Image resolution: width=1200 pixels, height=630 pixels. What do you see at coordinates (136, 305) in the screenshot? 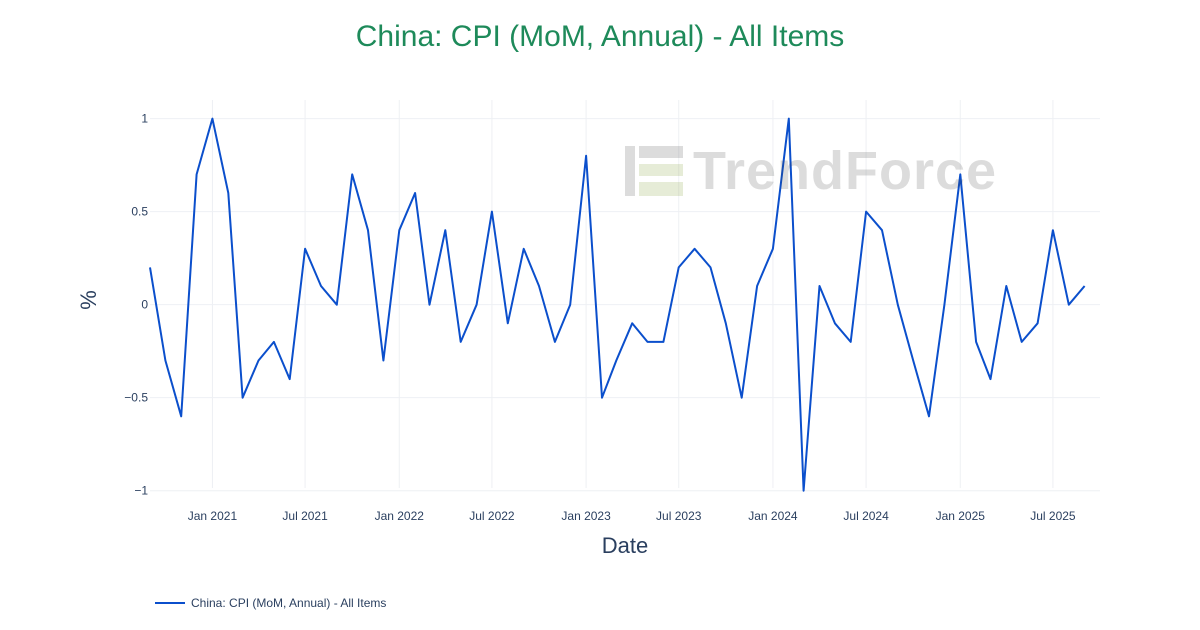
I see `y-axis-ticks: 1 0.5 0 −0.5 −1` at bounding box center [136, 305].